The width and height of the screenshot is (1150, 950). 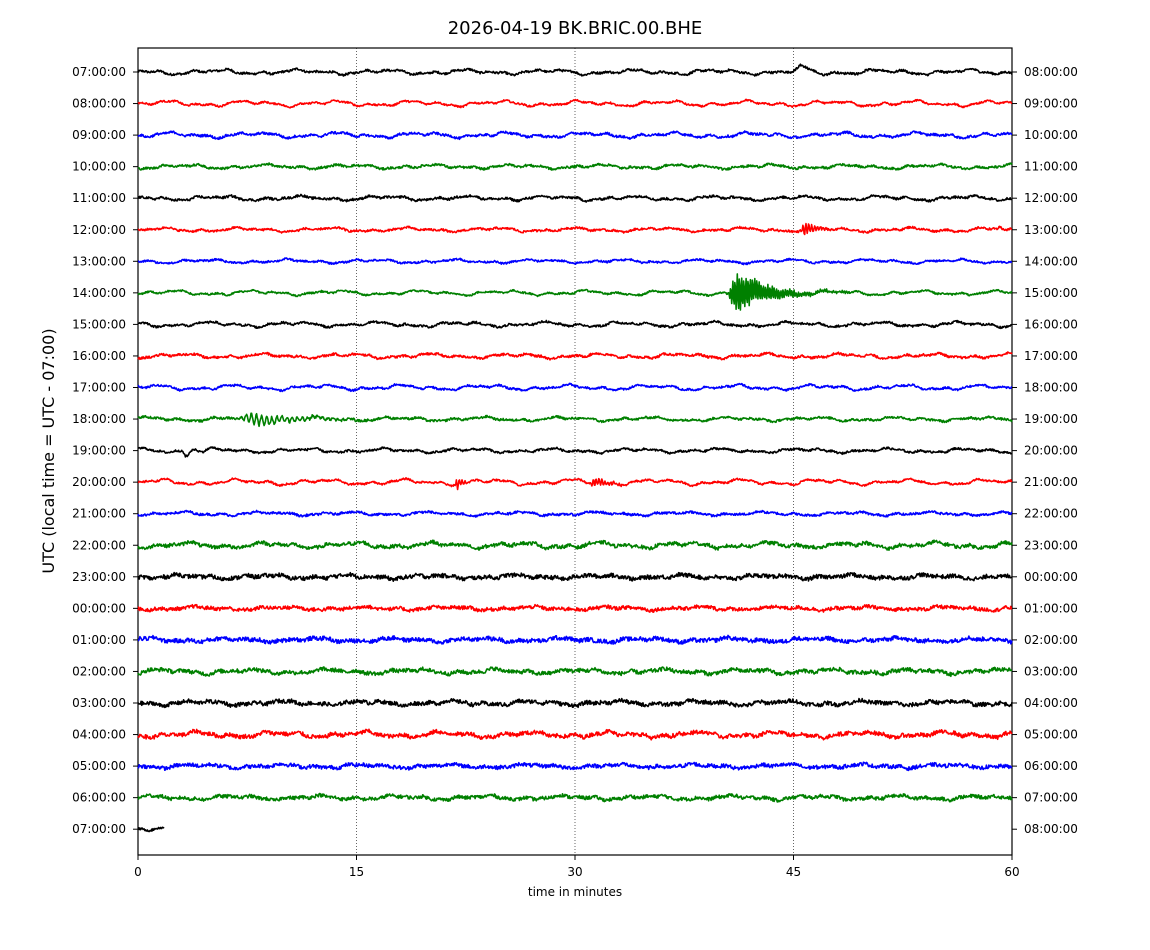 What do you see at coordinates (1051, 482) in the screenshot?
I see `local-tick-label: 21:00:00` at bounding box center [1051, 482].